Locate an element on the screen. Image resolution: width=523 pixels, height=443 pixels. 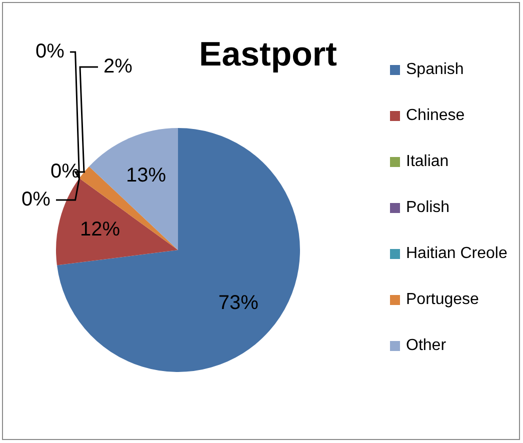
data-label: 13% is located at coordinates (146, 175).